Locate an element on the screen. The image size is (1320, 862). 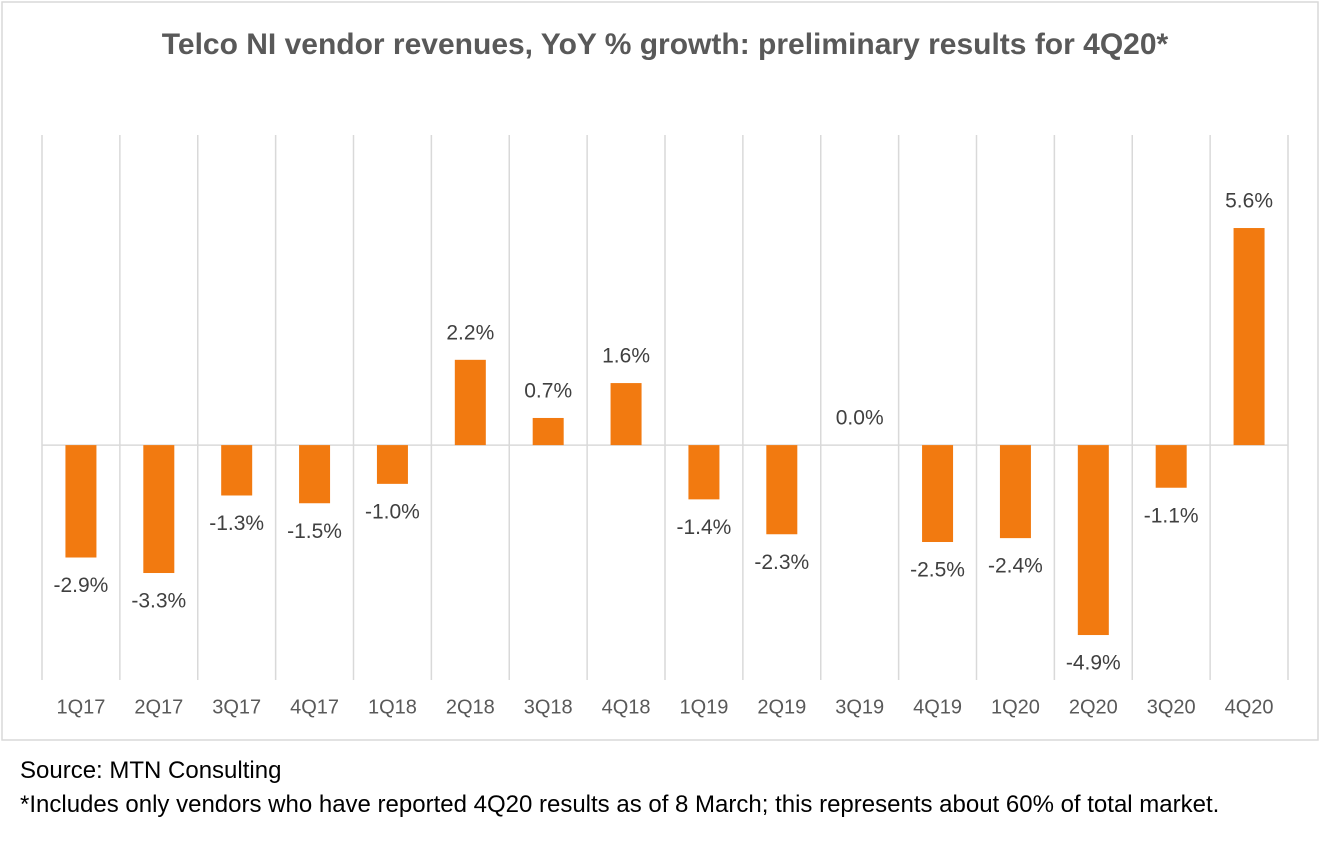
value-label: 1.6% is located at coordinates (626, 356).